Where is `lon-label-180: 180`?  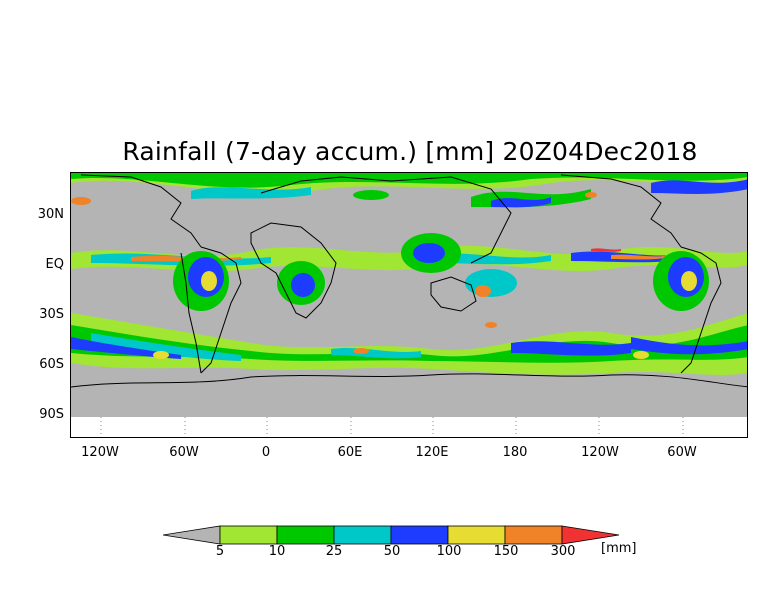 lon-label-180: 180 is located at coordinates (515, 452).